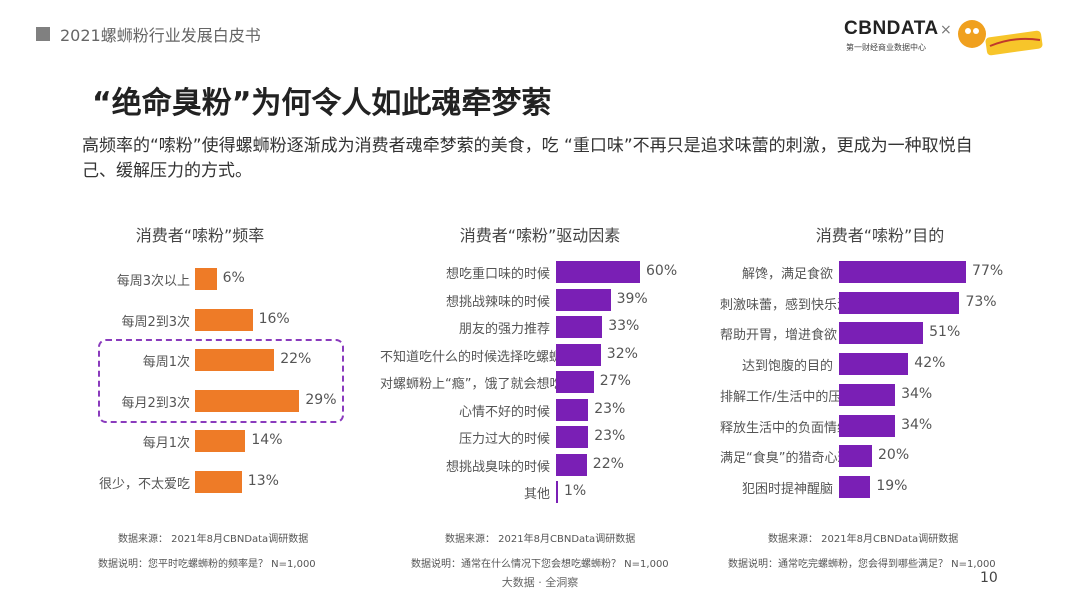 The width and height of the screenshot is (1080, 607). I want to click on data-note: 数据说明：通常在什么情况下您会想吃螺蛳粉？ N=1,000, so click(540, 564).